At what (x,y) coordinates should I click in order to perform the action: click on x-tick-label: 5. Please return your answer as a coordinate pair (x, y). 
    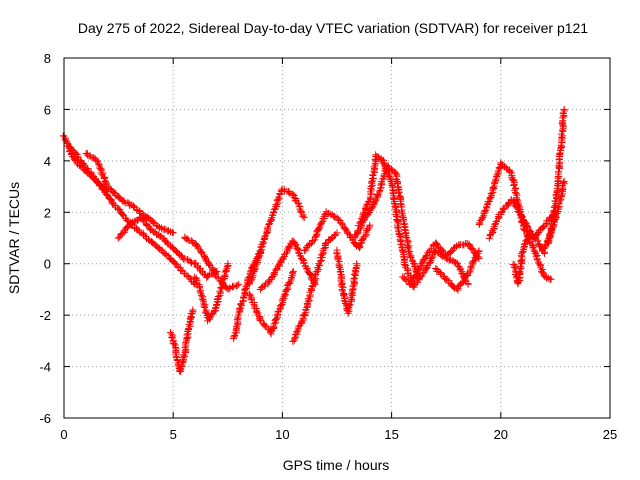
    Looking at the image, I should click on (173, 434).